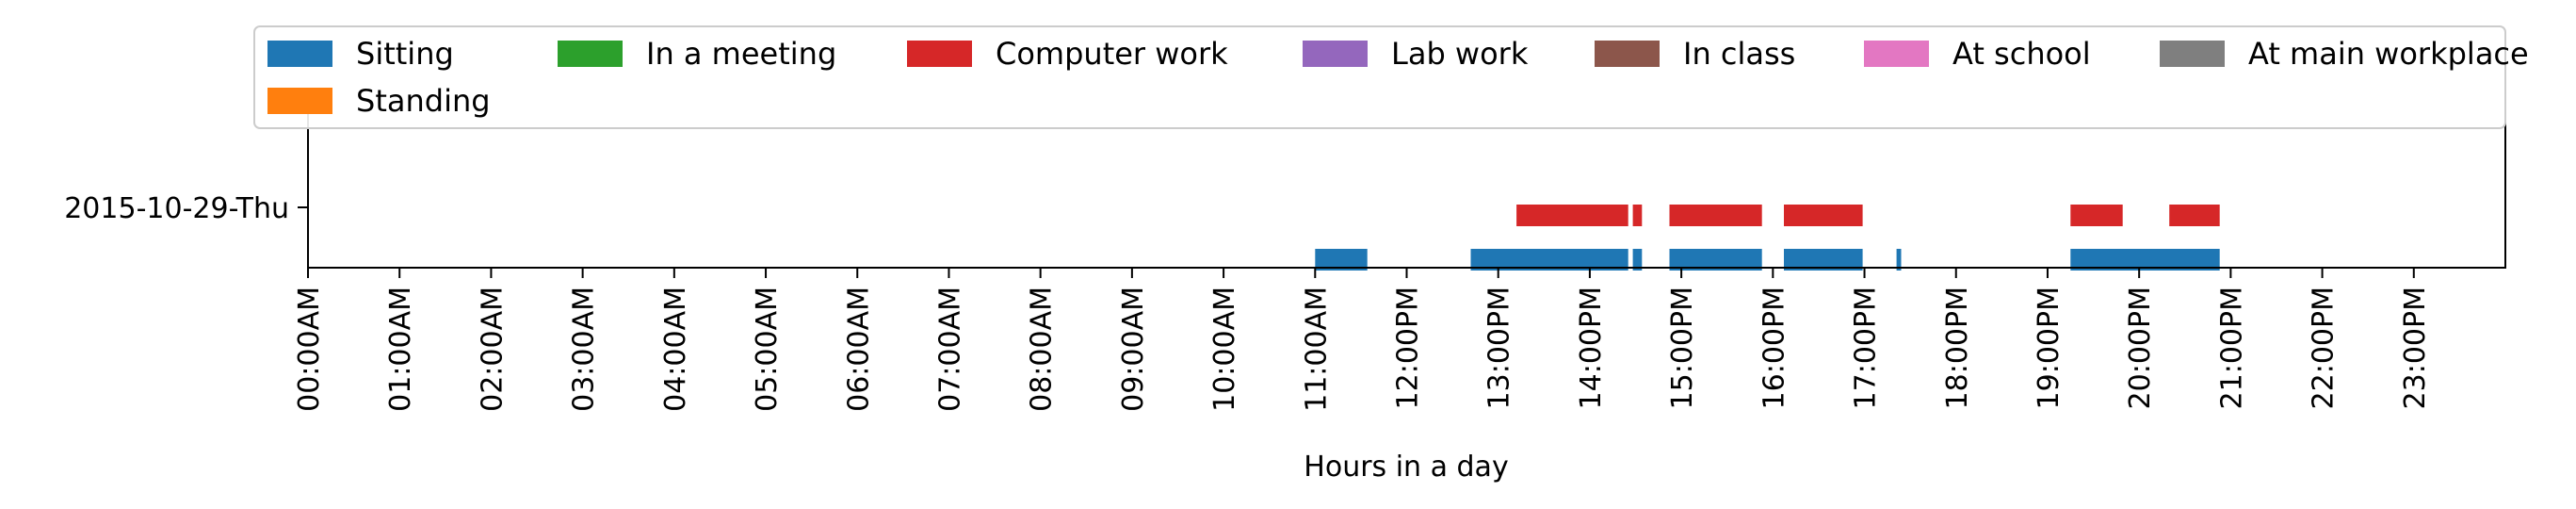  What do you see at coordinates (1499, 348) in the screenshot?
I see `x-tick-label-13: 13:00PM` at bounding box center [1499, 348].